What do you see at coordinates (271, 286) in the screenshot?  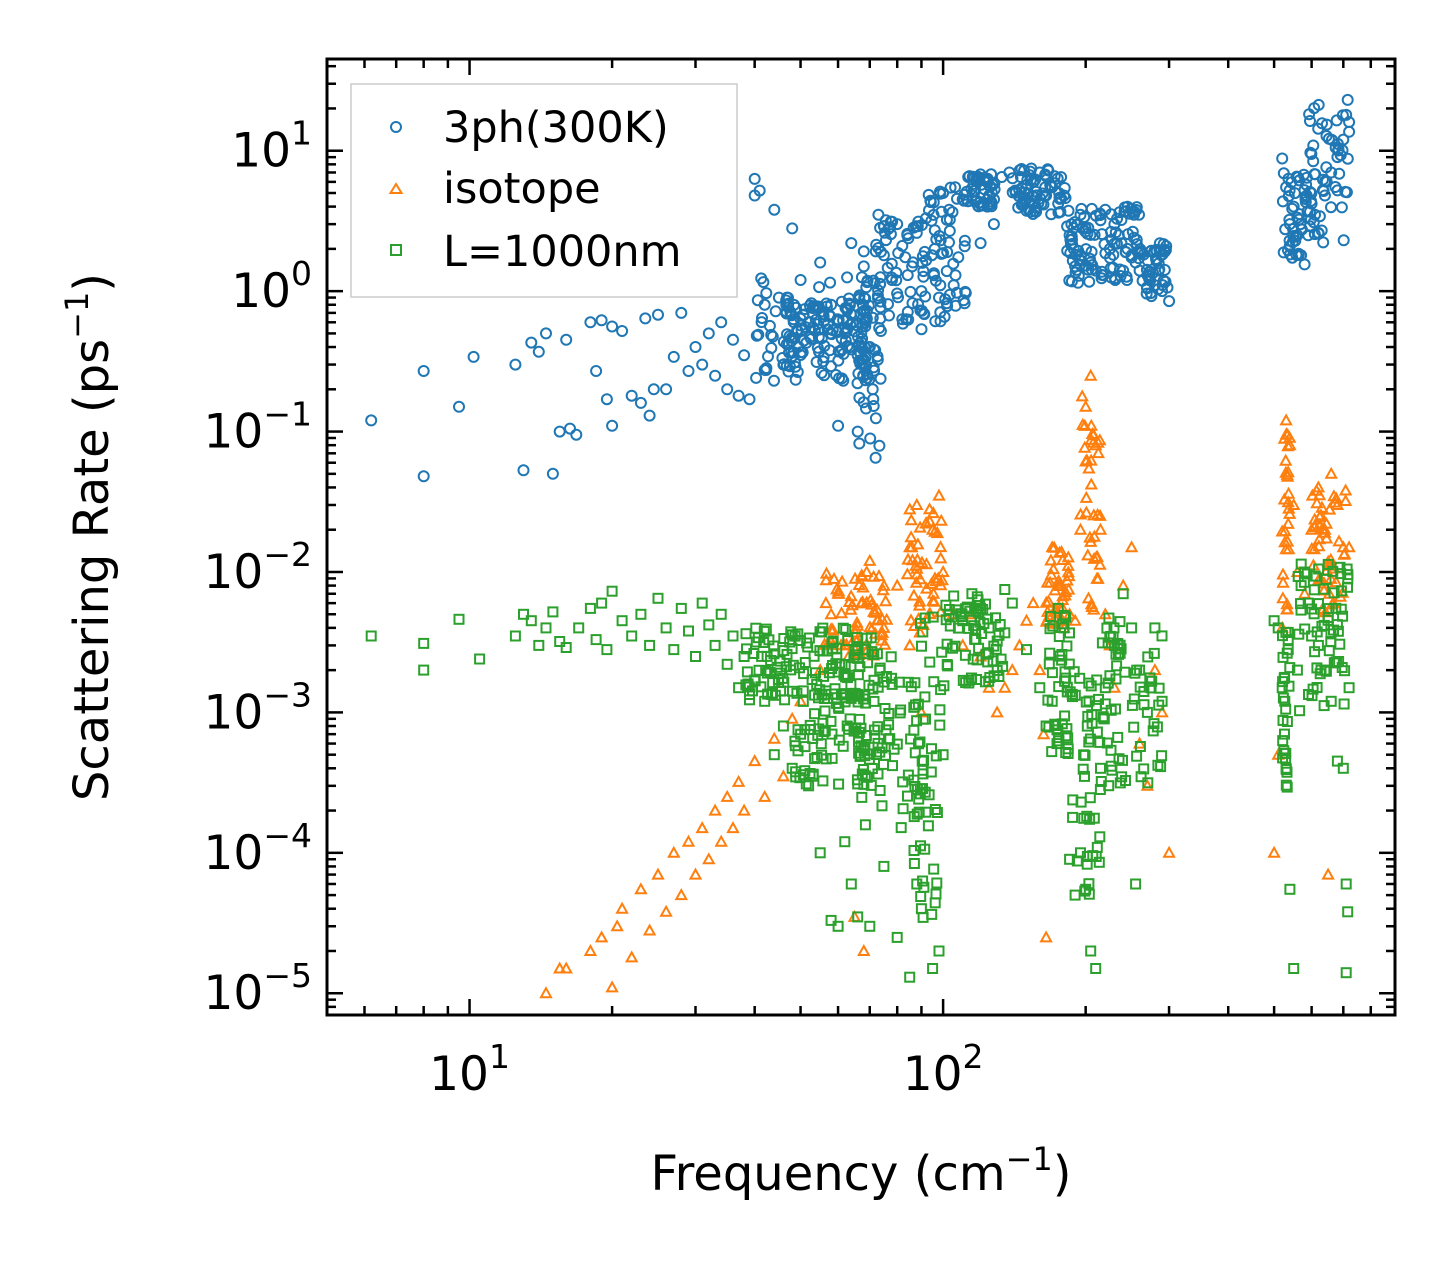 I see `y-tick-label: 10⁰` at bounding box center [271, 286].